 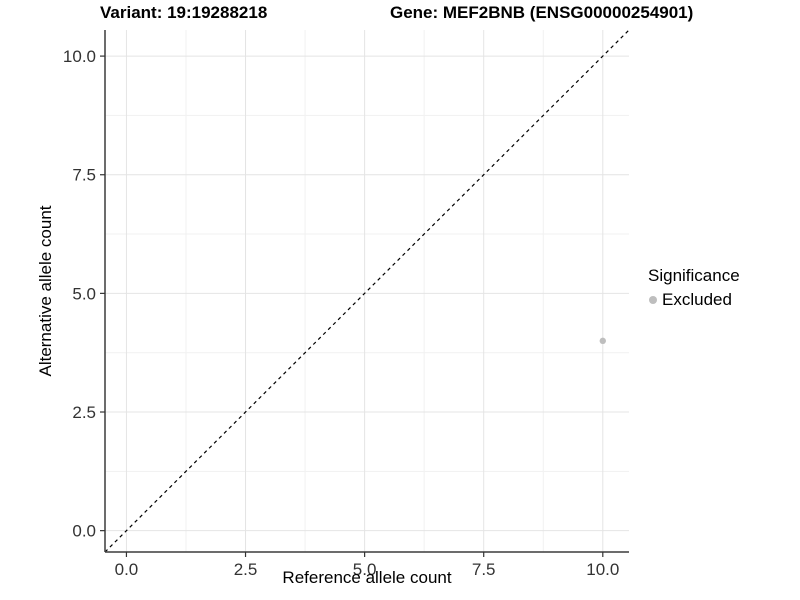 I want to click on legend-key-dot, so click(x=653, y=300).